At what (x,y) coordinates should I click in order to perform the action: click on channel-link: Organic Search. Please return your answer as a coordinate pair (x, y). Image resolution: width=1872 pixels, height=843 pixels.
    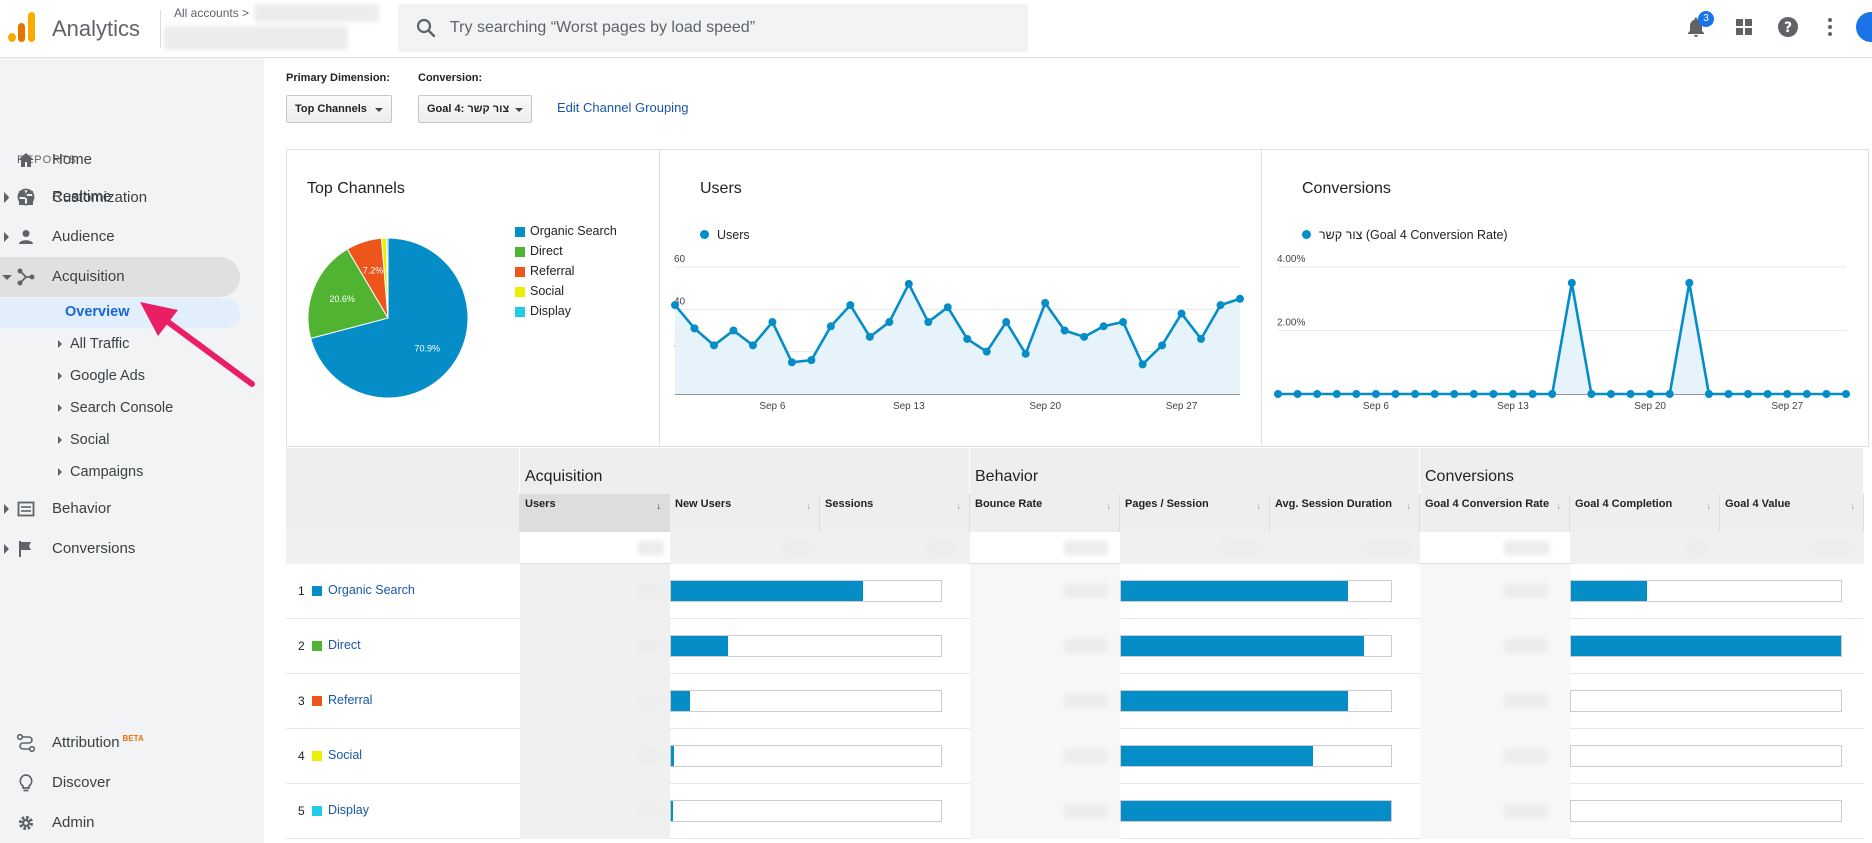
    Looking at the image, I should click on (371, 590).